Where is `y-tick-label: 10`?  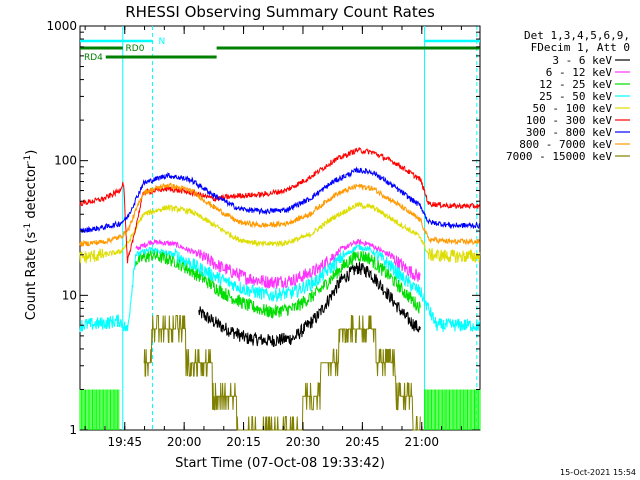
y-tick-label: 10 is located at coordinates (69, 295).